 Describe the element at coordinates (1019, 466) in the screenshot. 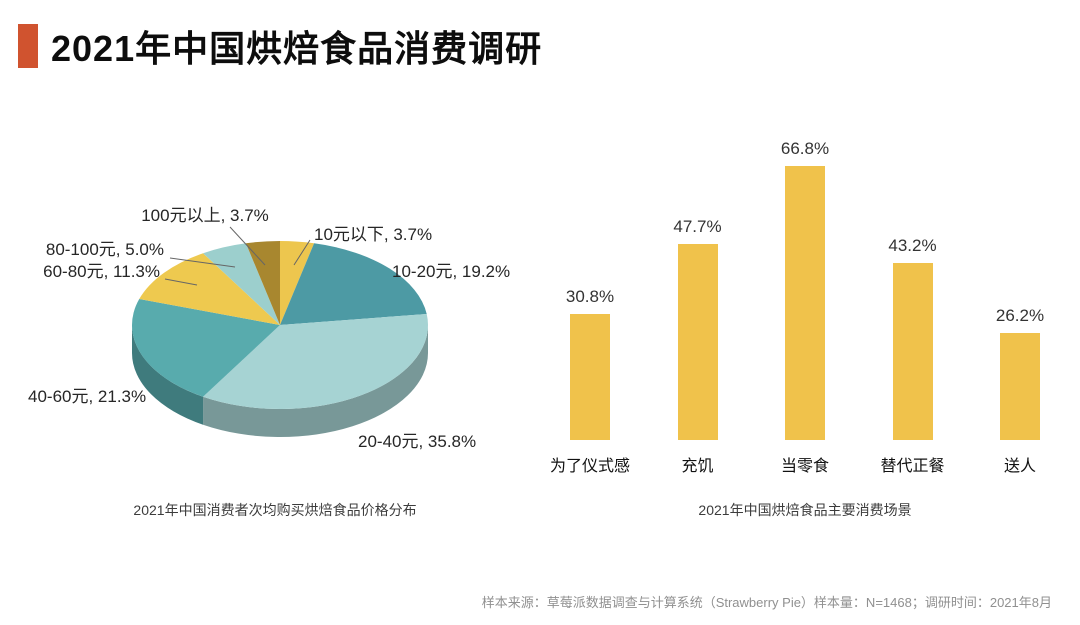

I see `bar-category-label: 送人` at that location.